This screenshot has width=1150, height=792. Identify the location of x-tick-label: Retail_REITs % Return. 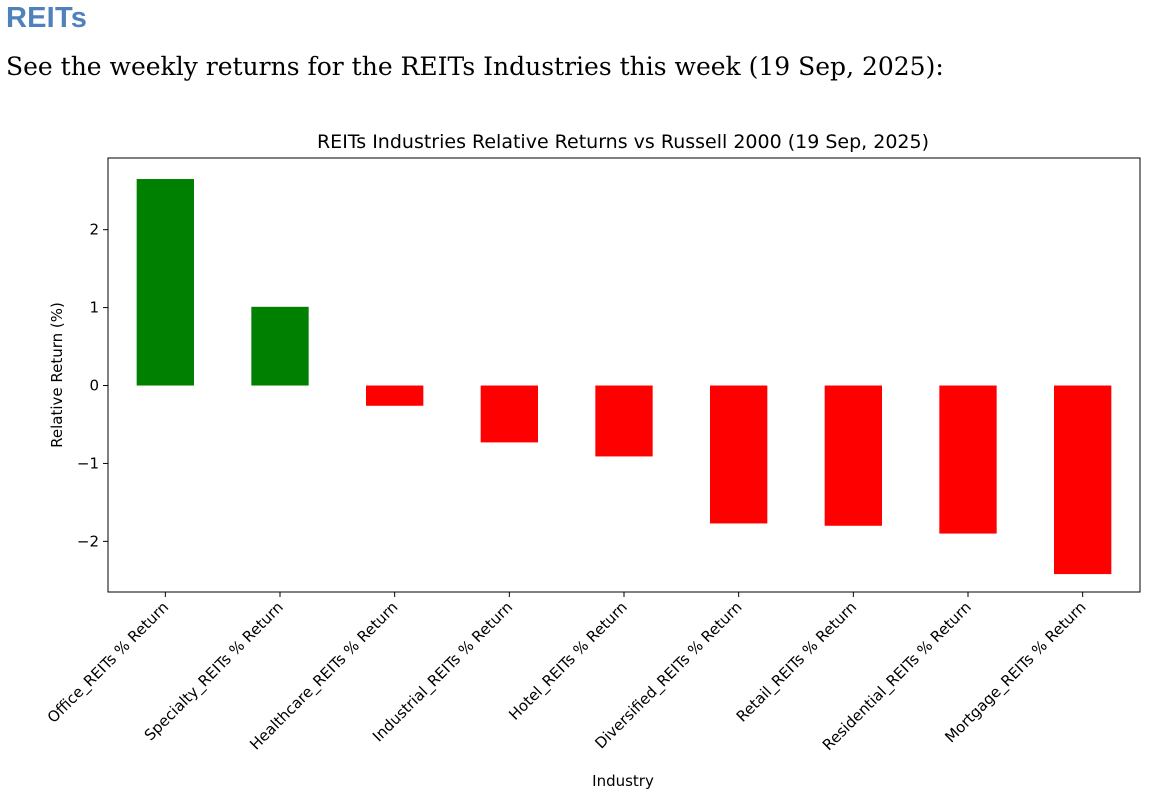
(797, 662).